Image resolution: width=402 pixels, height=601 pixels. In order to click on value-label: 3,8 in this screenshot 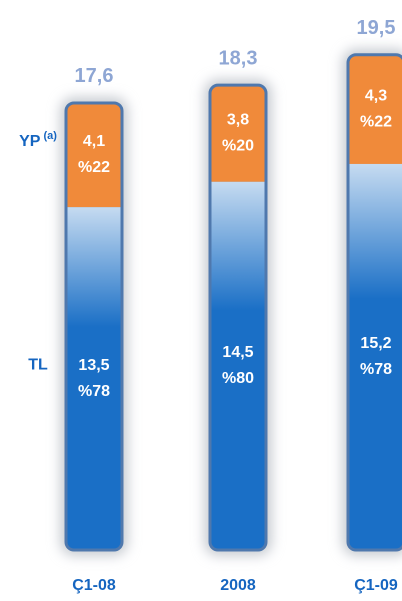, I will do `click(238, 120)`.